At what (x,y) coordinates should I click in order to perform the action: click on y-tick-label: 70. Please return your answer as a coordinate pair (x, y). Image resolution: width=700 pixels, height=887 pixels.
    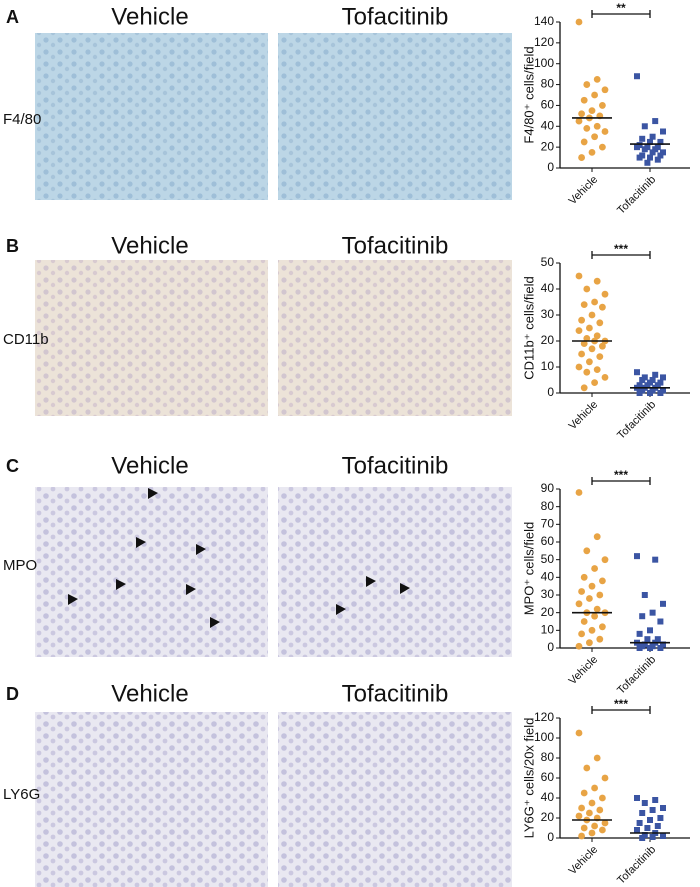
    Looking at the image, I should click on (548, 524).